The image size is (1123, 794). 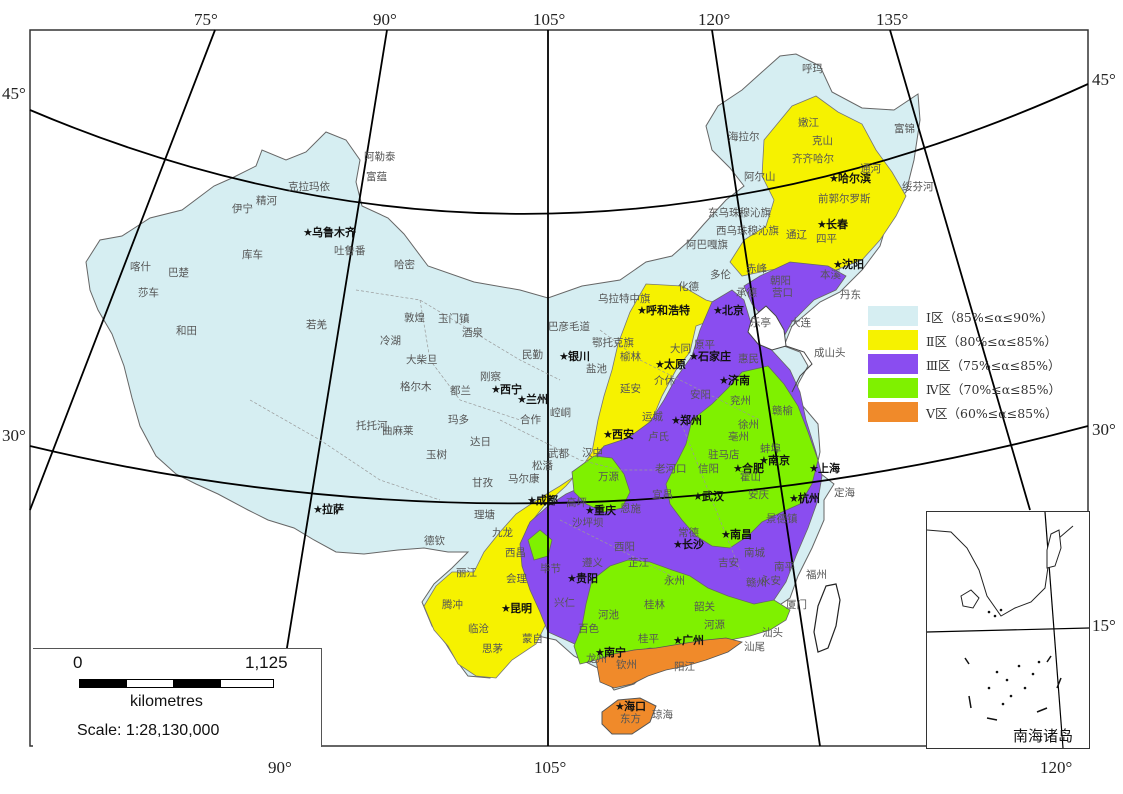 I want to click on city-label: 沈阳, so click(x=853, y=264).